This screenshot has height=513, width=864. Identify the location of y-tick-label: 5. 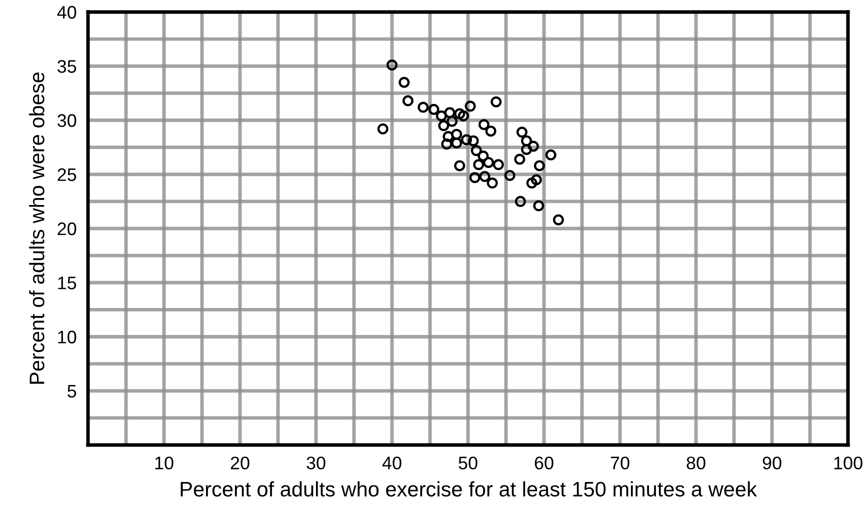
(72, 391).